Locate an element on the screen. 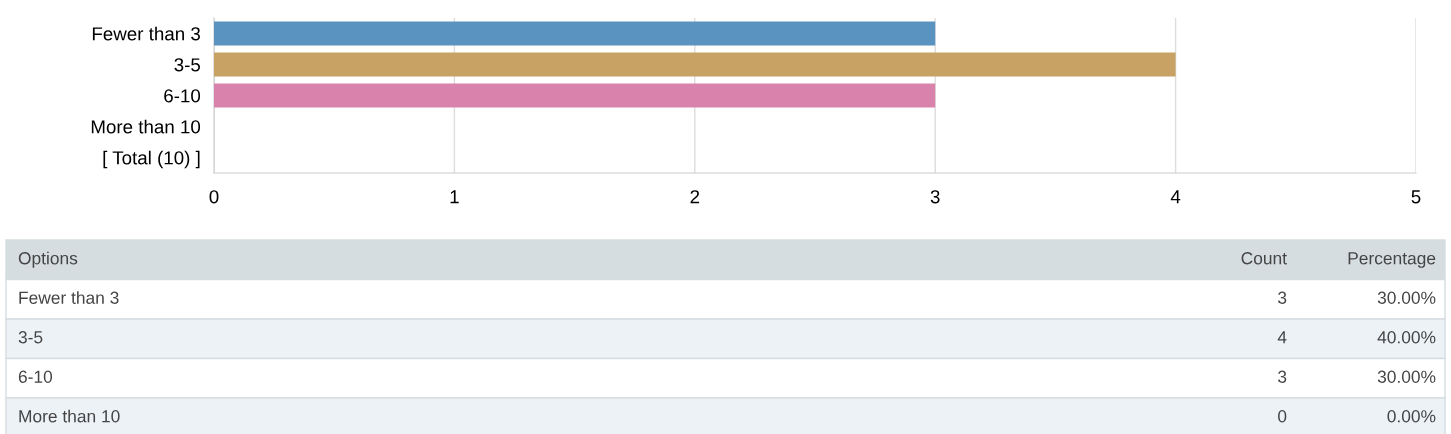  category-label: More than 10 is located at coordinates (69, 416).